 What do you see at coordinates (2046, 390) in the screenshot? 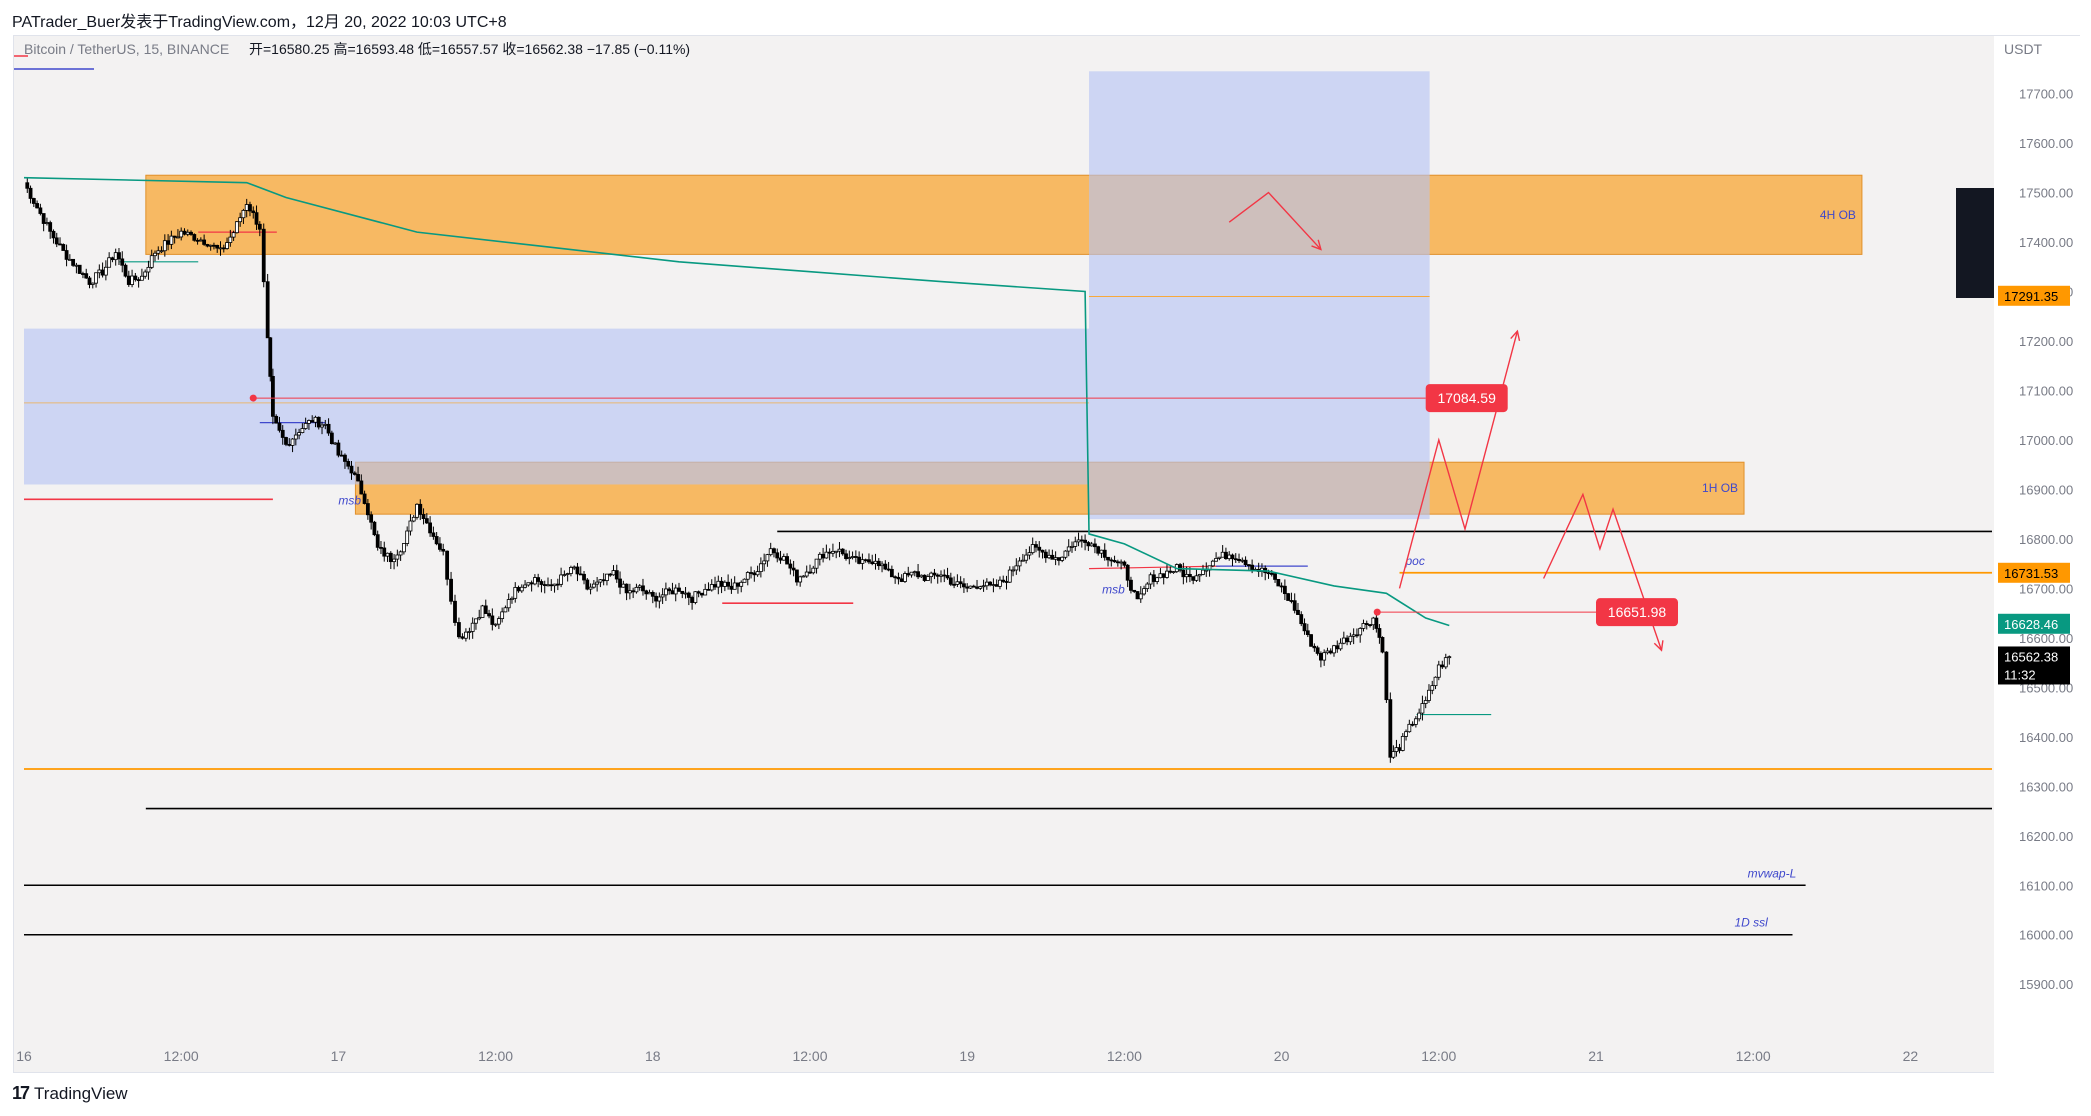
I see `price-tick-label: 17100.00` at bounding box center [2046, 390].